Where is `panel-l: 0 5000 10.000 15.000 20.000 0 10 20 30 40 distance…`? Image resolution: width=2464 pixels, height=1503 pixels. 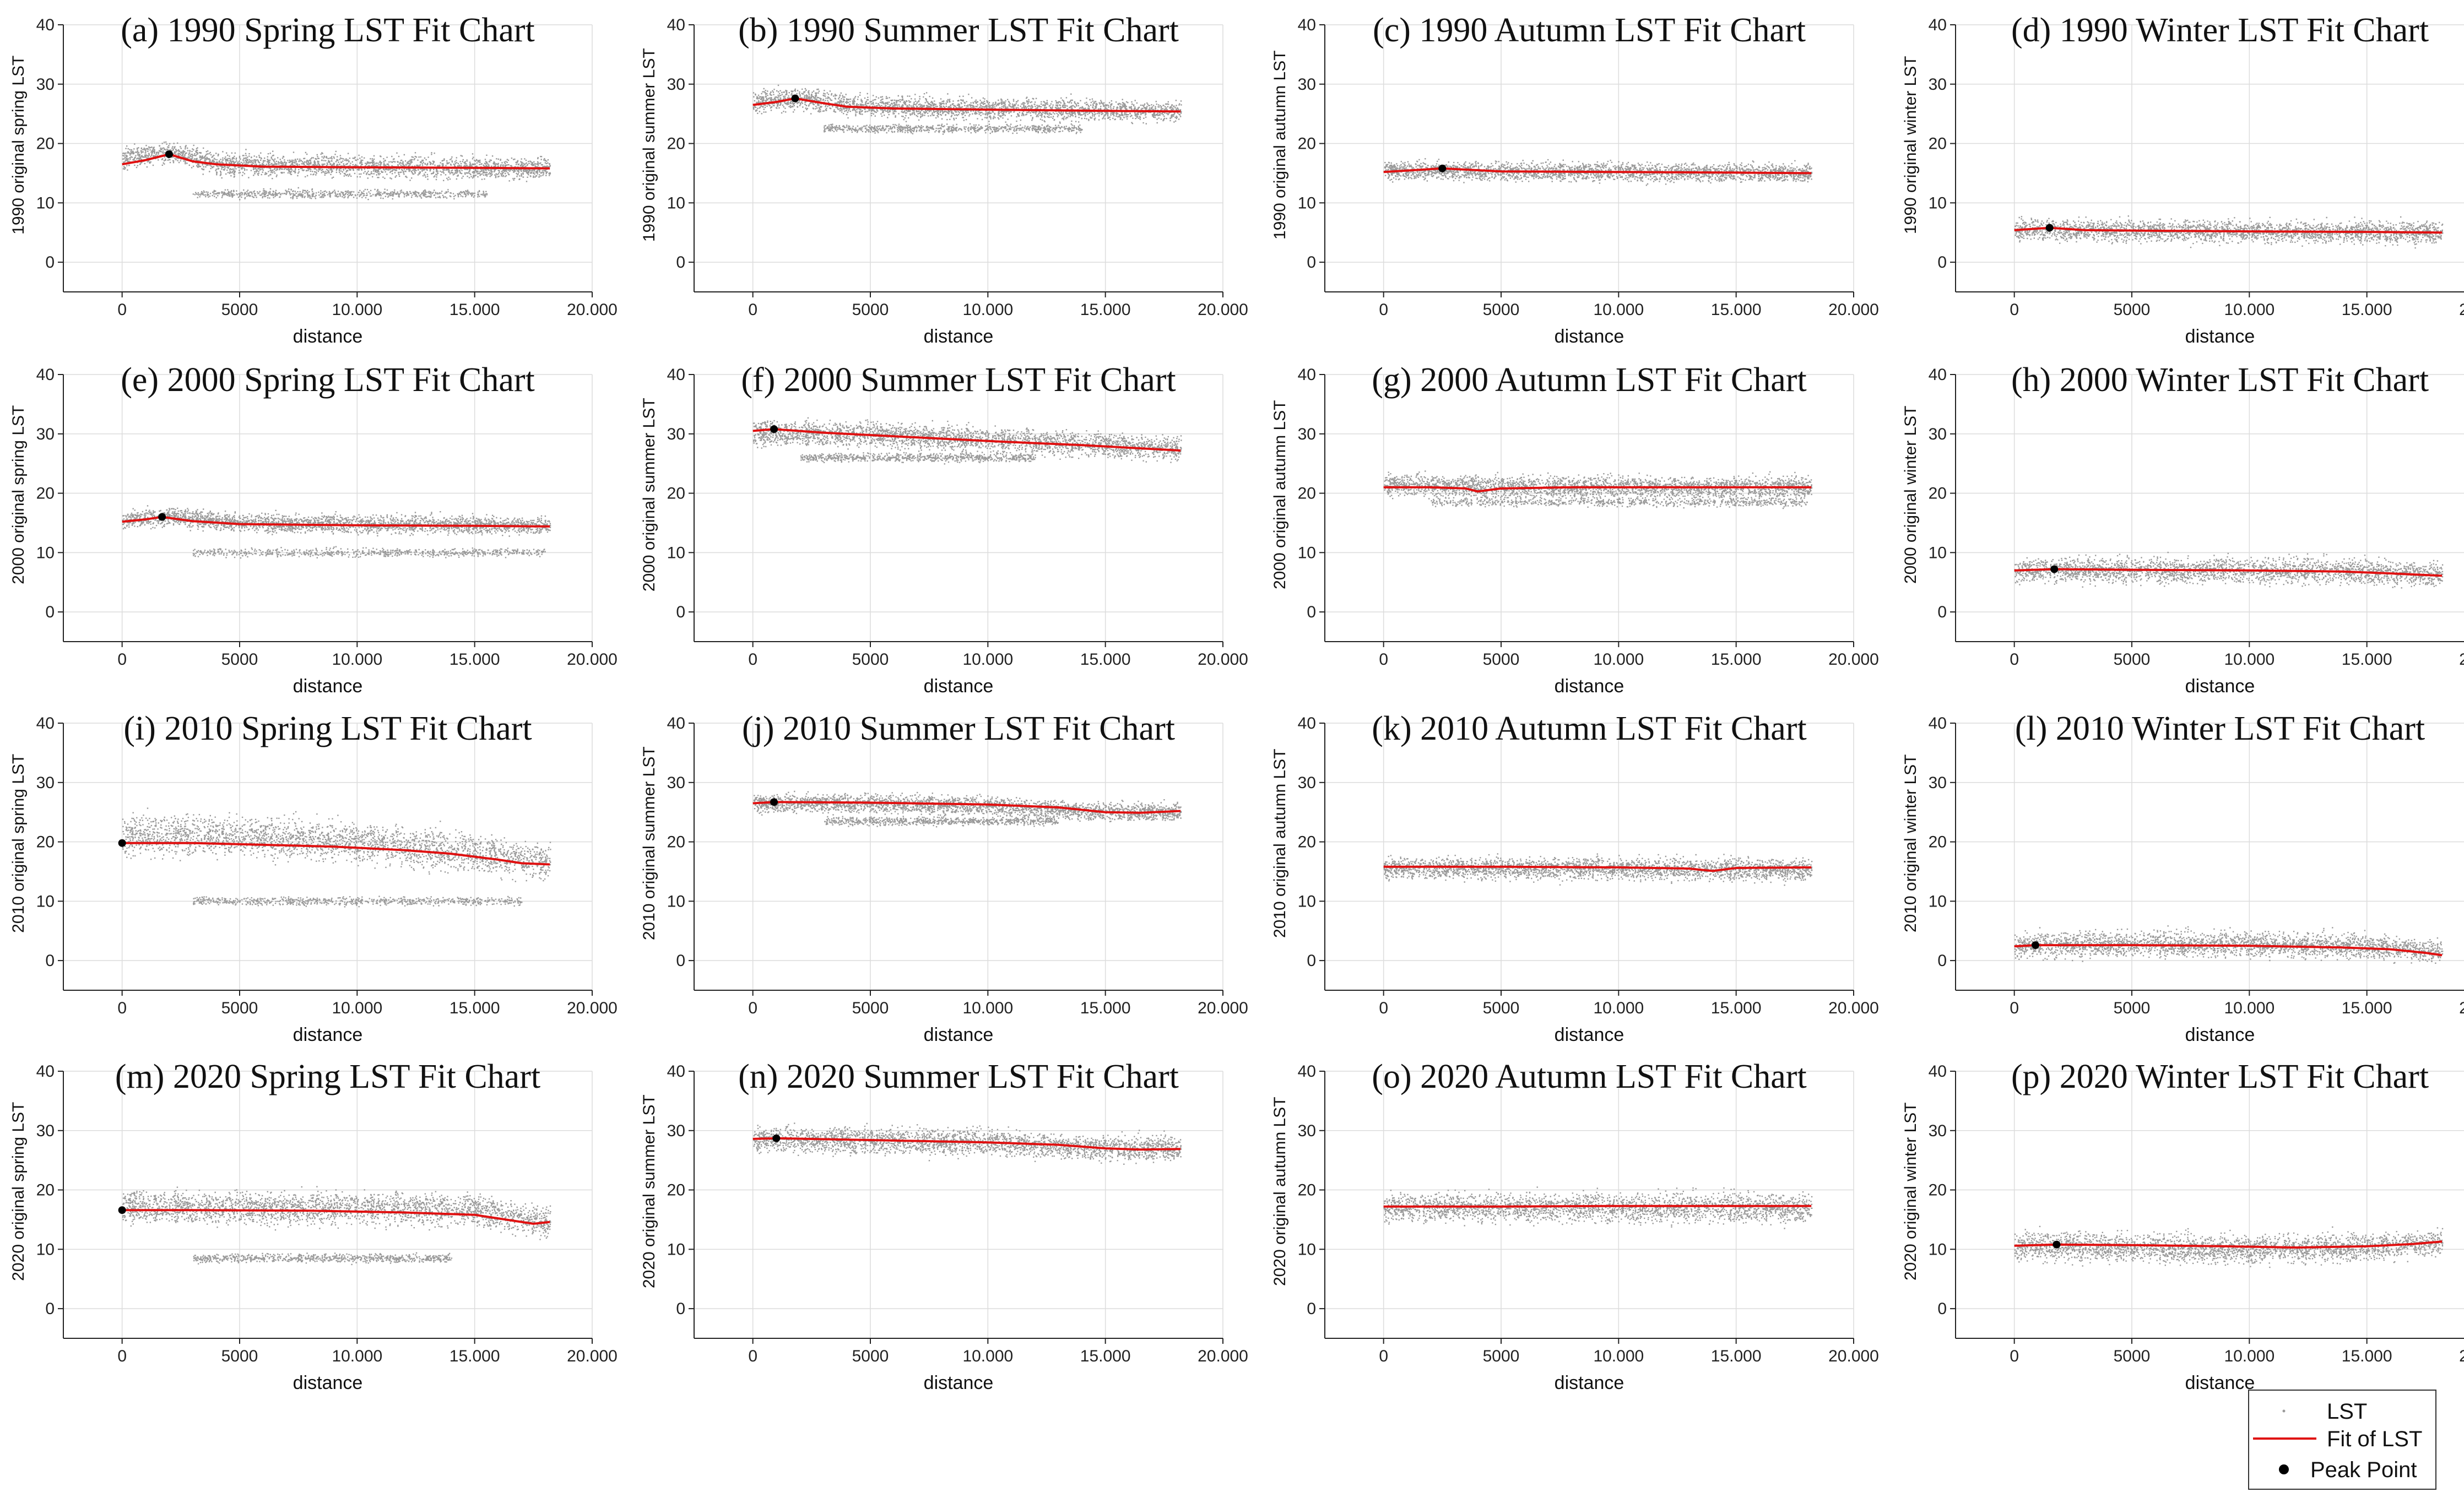 panel-l: 0 5000 10.000 15.000 20.000 0 10 20 30 40 distance… is located at coordinates (2183, 877).